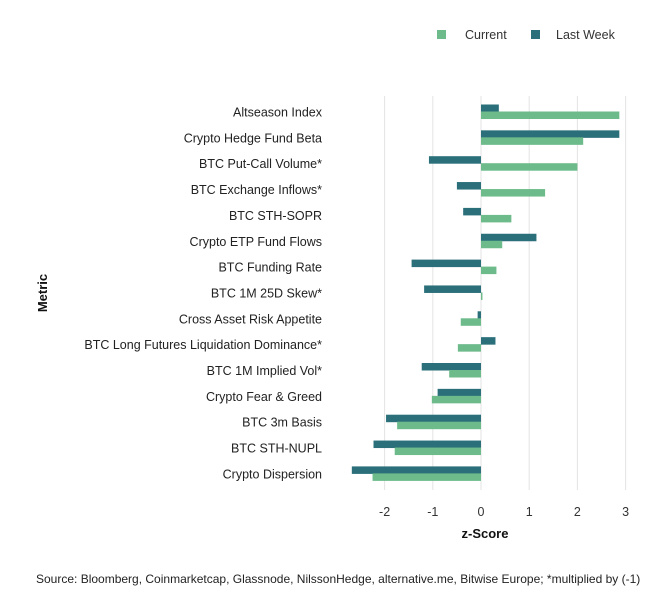 This screenshot has height=608, width=671. I want to click on category-label: BTC 1M 25D Skew*, so click(266, 293).